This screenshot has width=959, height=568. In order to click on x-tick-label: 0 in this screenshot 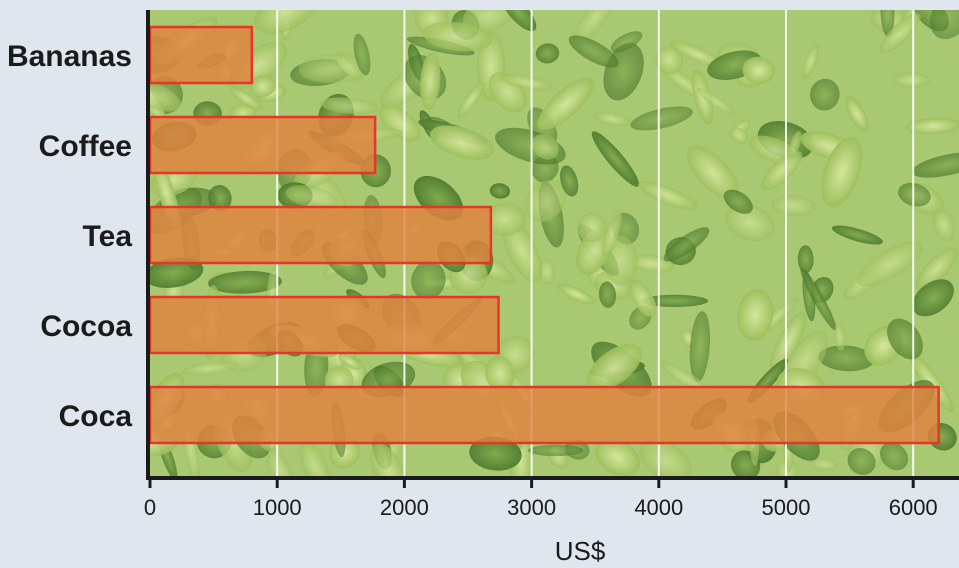, I will do `click(150, 507)`.